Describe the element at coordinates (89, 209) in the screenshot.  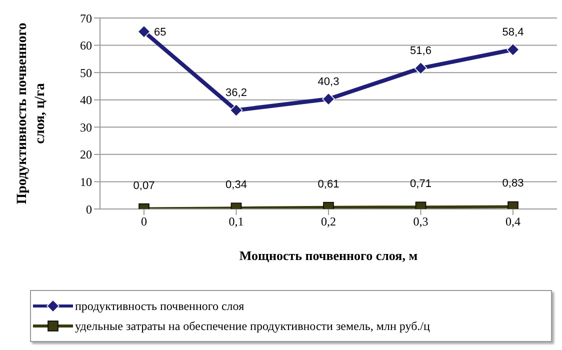
I see `y-tick-label: 0` at that location.